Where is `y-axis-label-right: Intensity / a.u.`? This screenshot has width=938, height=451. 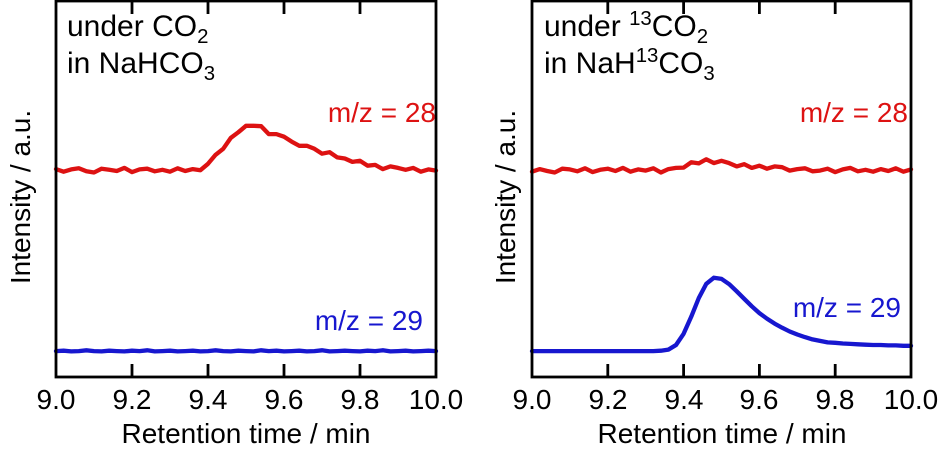
y-axis-label-right: Intensity / a.u. is located at coordinates (505, 197).